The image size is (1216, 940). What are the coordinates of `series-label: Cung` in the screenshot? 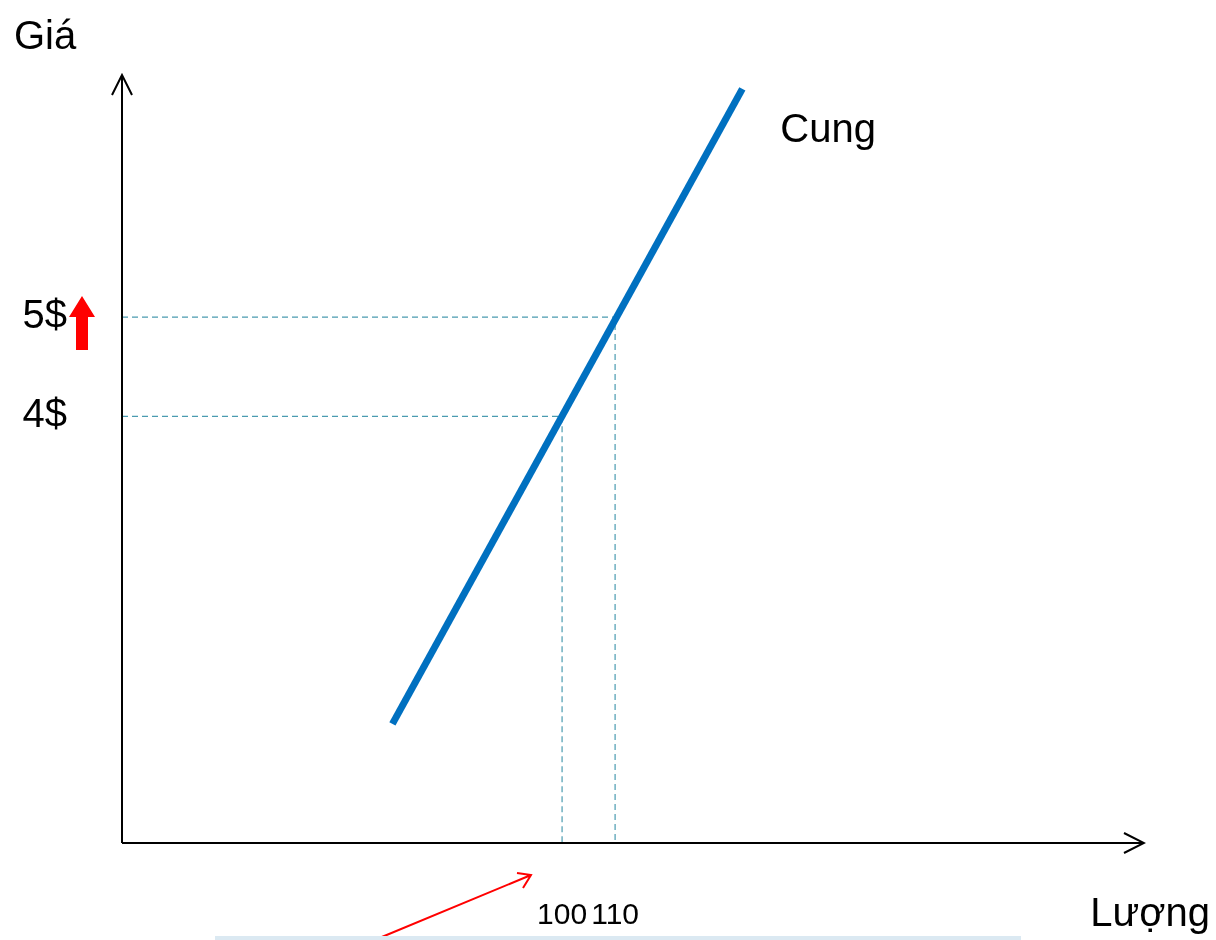 It's located at (828, 127).